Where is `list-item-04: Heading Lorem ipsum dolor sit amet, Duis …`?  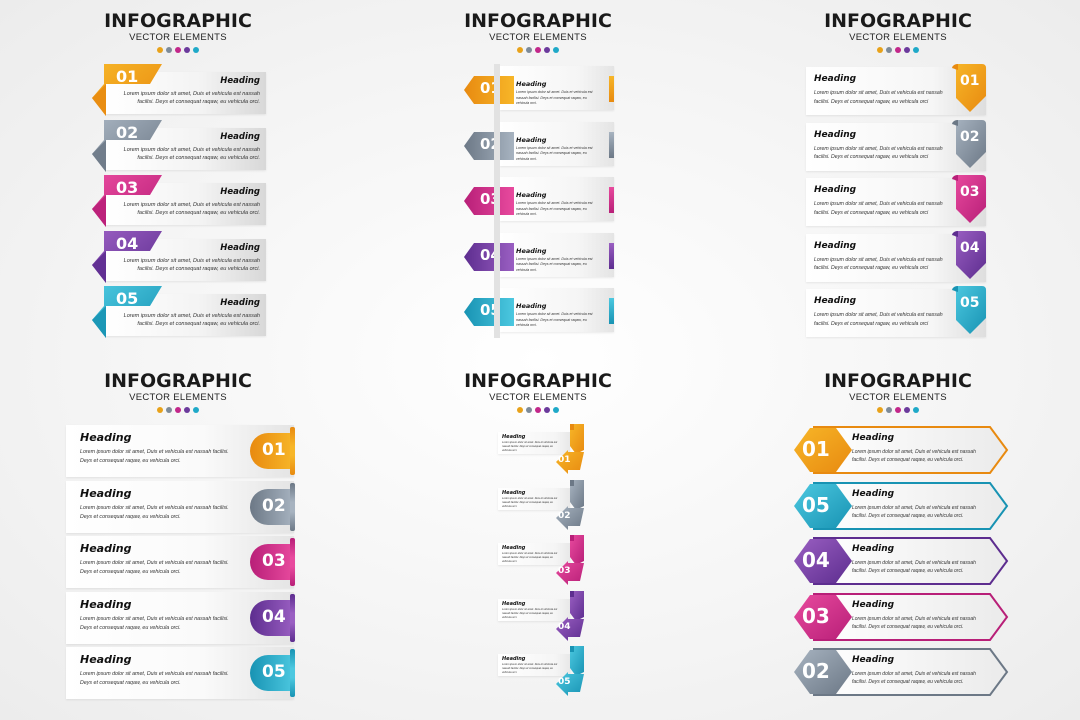 list-item-04: Heading Lorem ipsum dolor sit amet, Duis … is located at coordinates (902, 561).